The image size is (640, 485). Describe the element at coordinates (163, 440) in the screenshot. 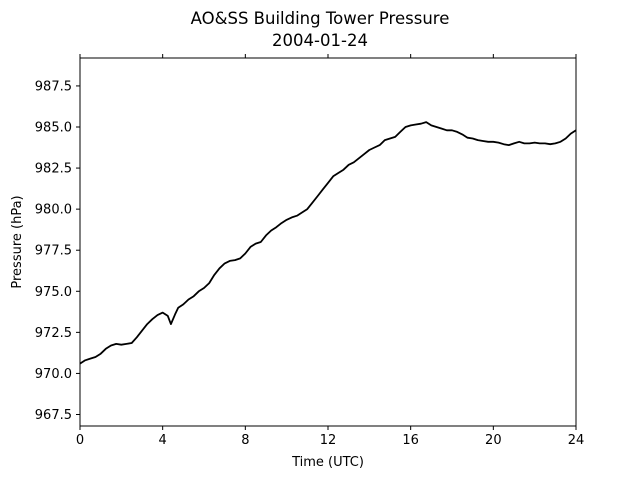

I see `x-tick-label: 4` at that location.